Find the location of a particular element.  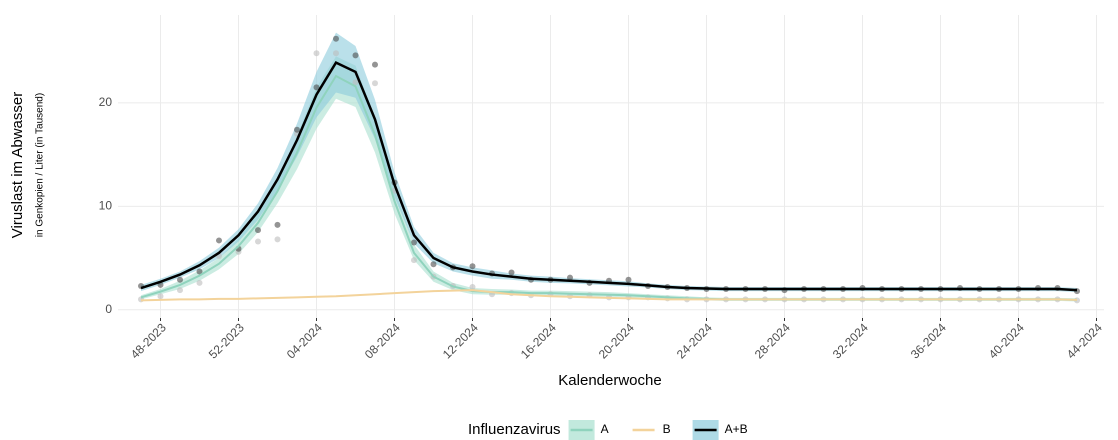

legend: Influenzavirus A B A+B is located at coordinates (608, 430).